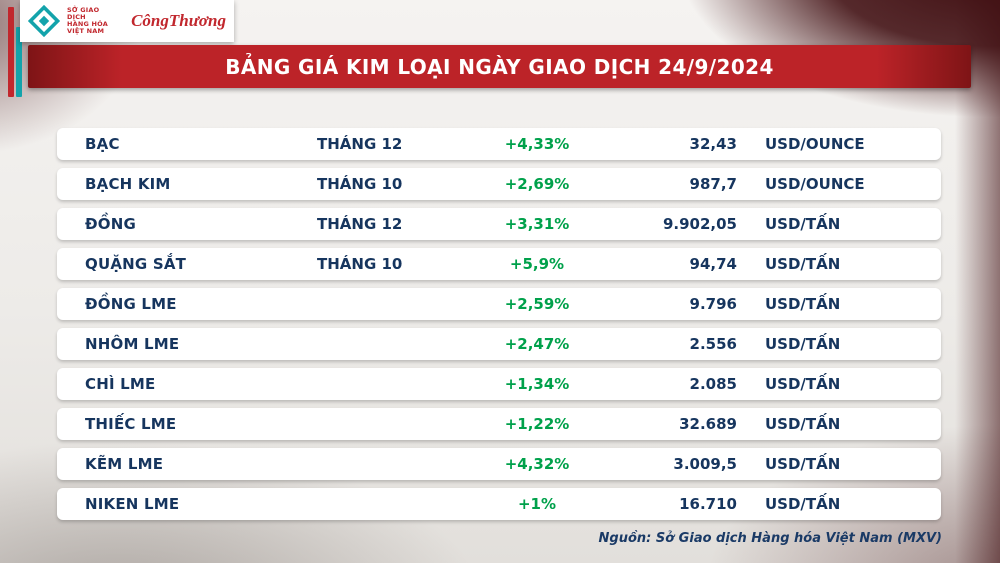  Describe the element at coordinates (537, 144) in the screenshot. I see `change-percent: +4,33%` at that location.